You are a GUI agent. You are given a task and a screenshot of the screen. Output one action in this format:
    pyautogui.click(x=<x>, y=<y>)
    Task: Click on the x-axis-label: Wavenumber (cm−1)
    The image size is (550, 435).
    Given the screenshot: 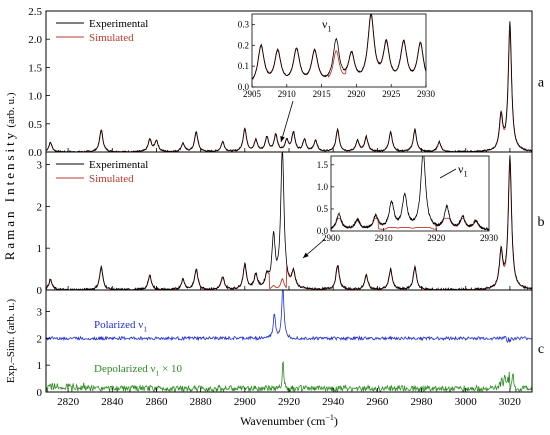 What is the action you would take?
    pyautogui.click(x=289, y=420)
    